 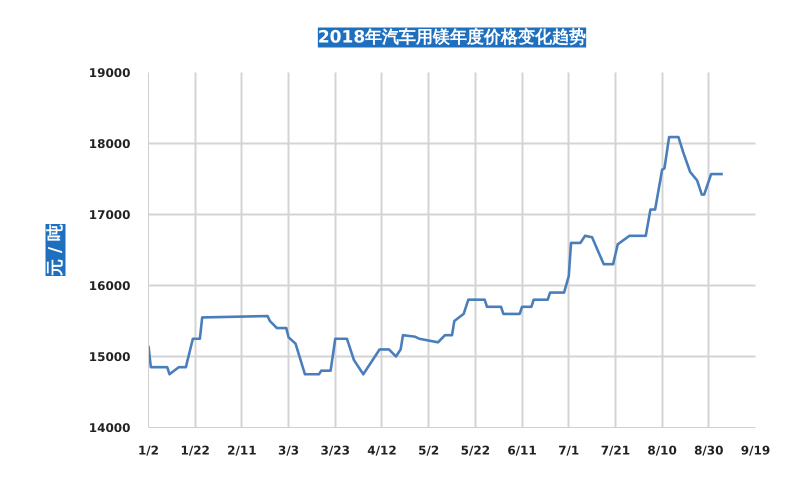 I want to click on x-tick-label: 5/2, so click(x=429, y=451).